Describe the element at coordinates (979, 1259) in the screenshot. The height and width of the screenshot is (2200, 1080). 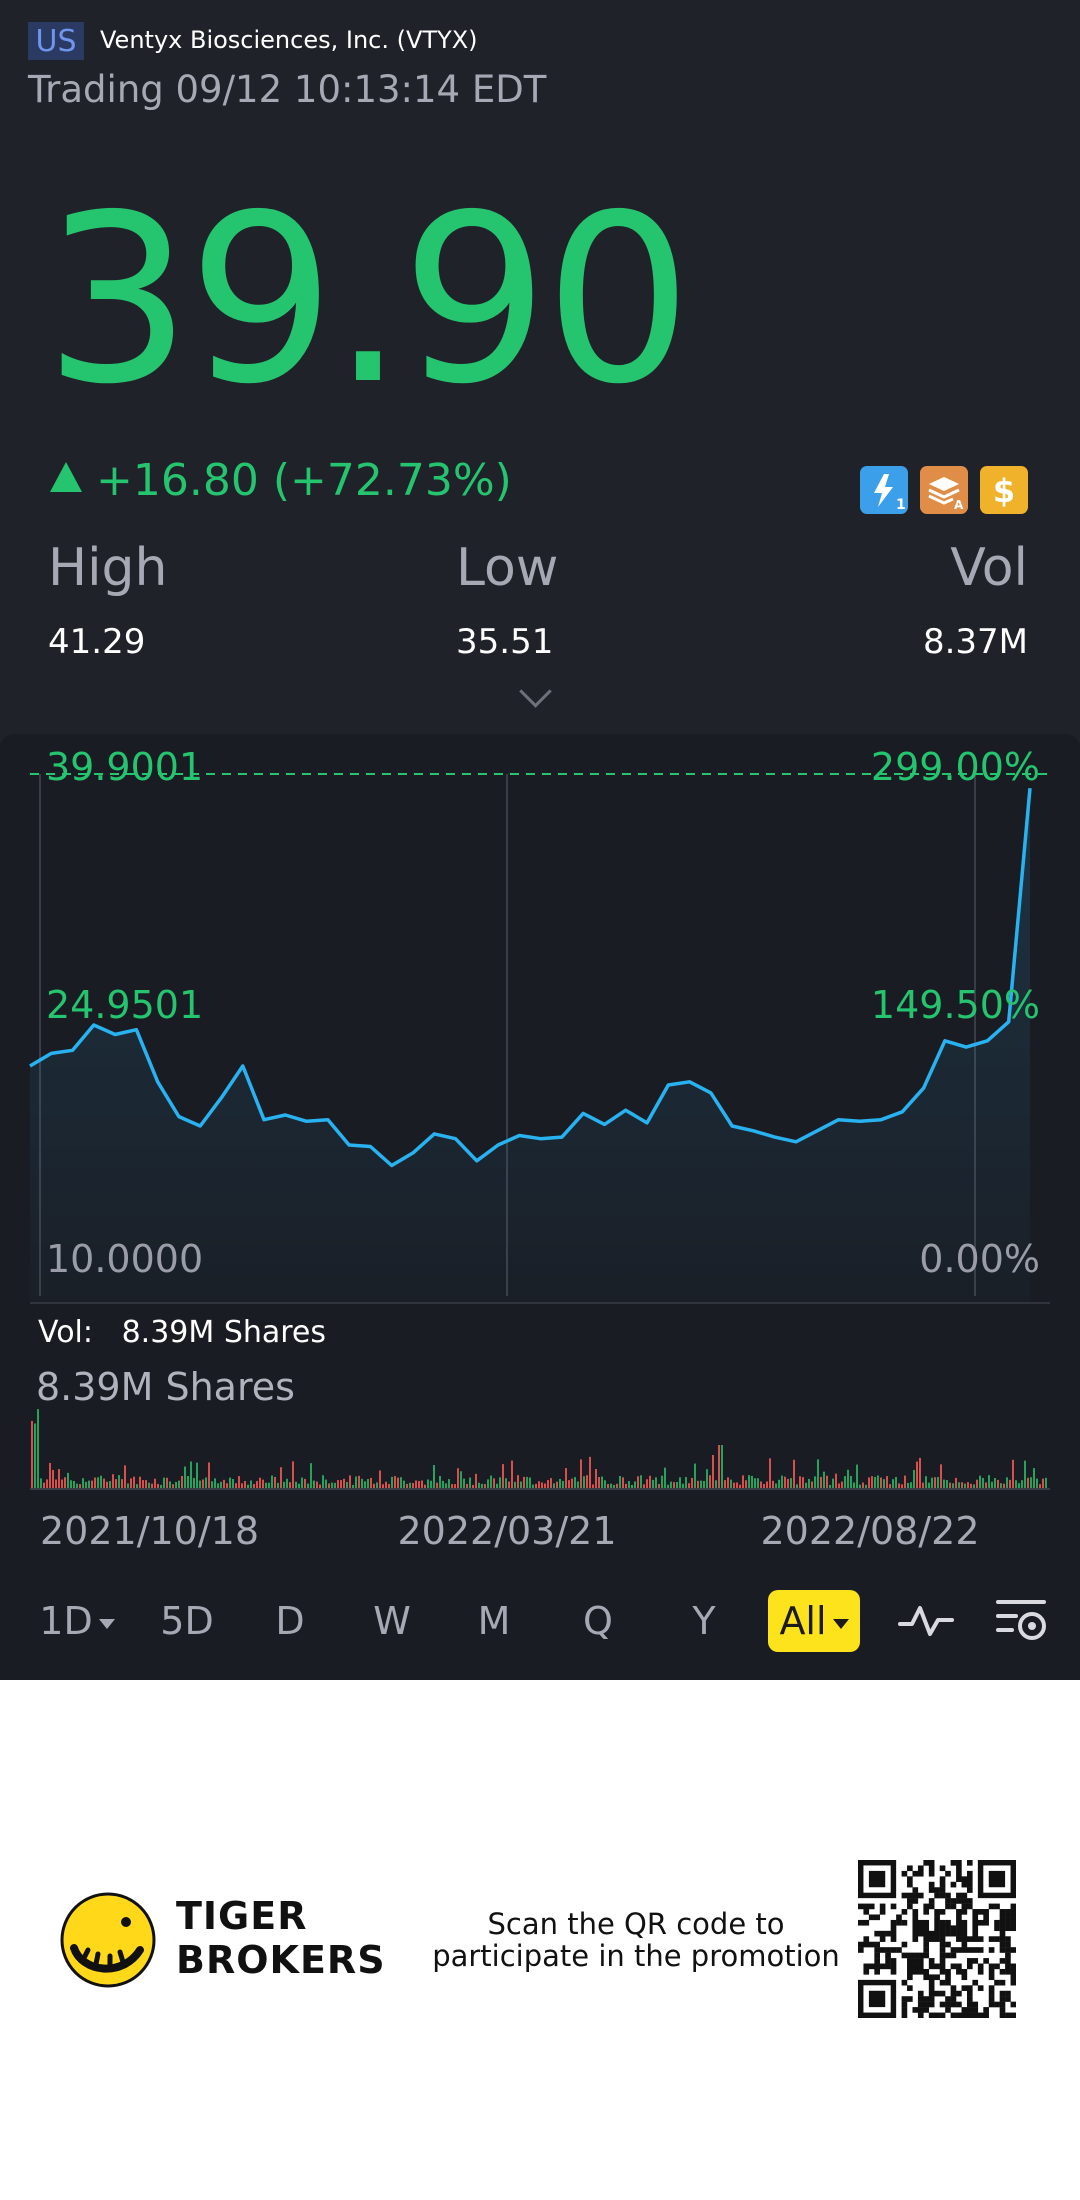
I see `y-axis-pct-bottom: 0.00%` at that location.